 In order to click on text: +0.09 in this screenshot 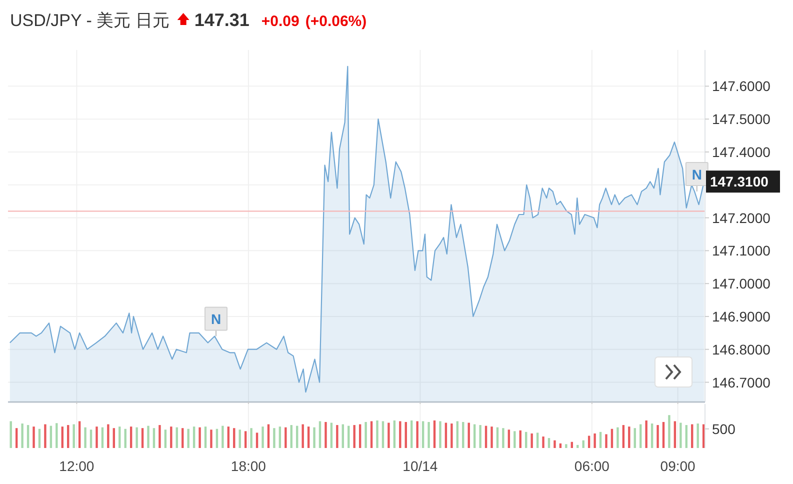, I will do `click(280, 21)`.